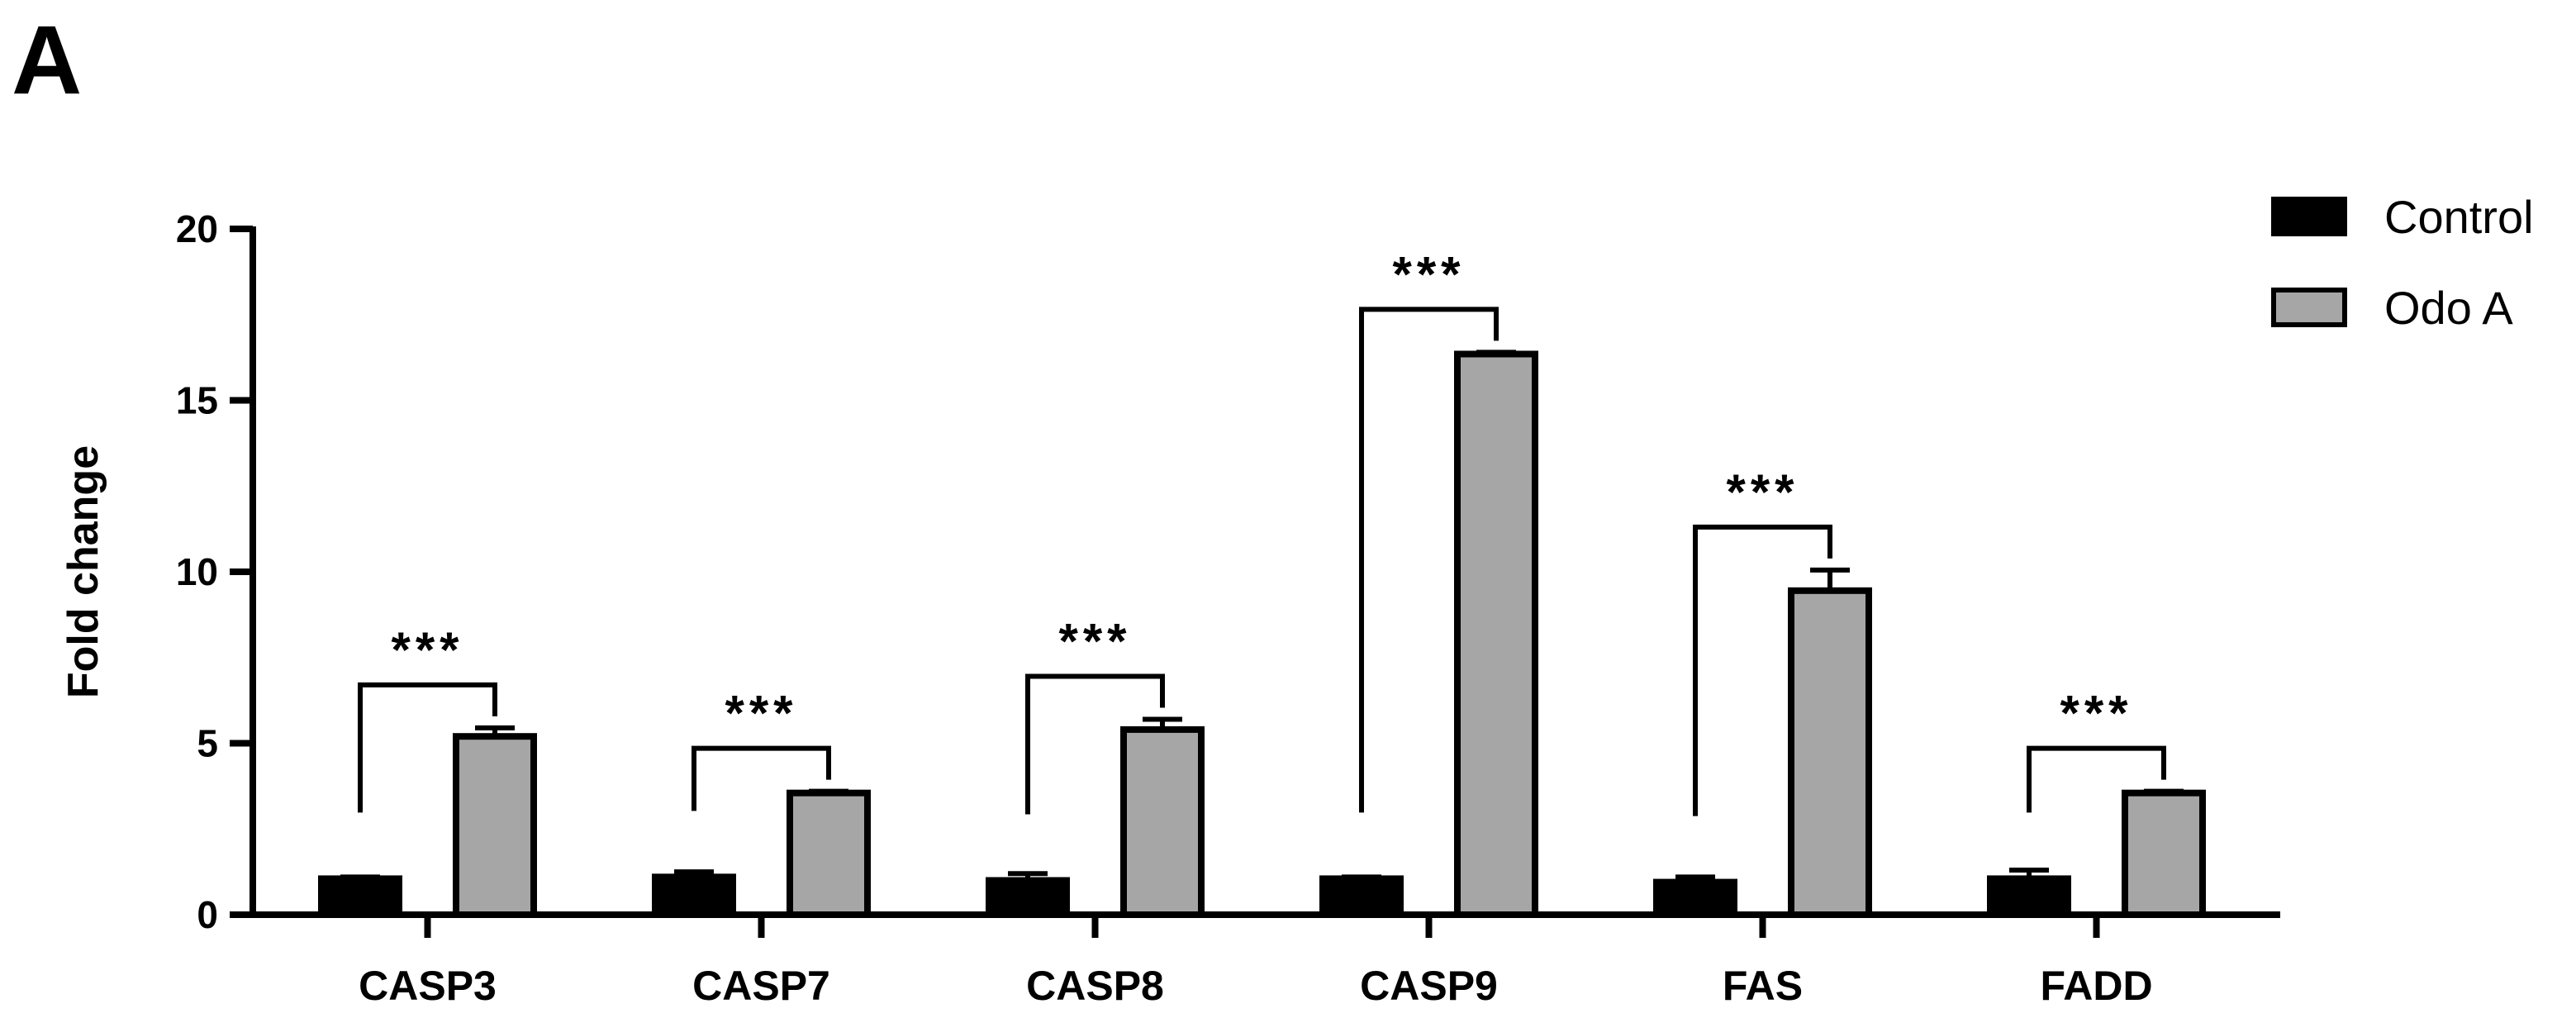  I want to click on y-tick-label: 0, so click(207, 914).